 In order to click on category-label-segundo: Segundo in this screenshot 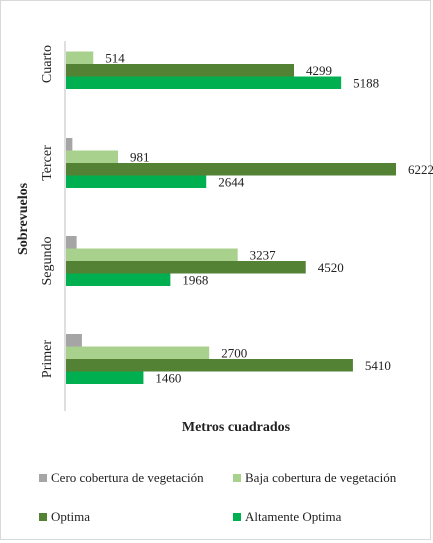, I will do `click(47, 261)`.